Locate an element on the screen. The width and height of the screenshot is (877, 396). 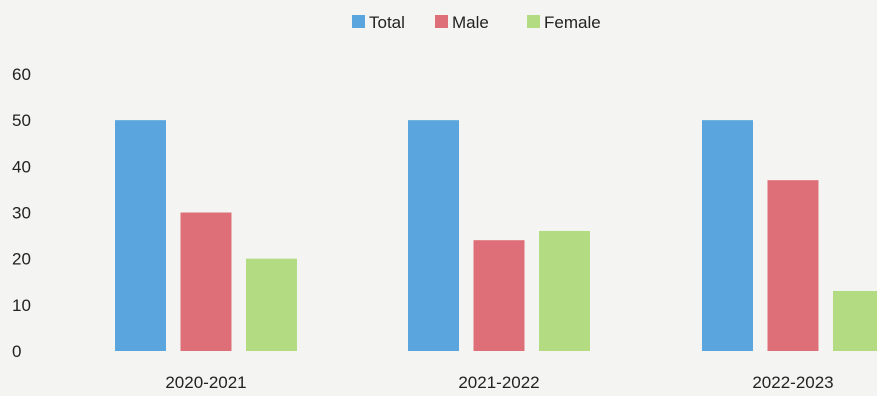
legend-item-total: Total is located at coordinates (378, 22).